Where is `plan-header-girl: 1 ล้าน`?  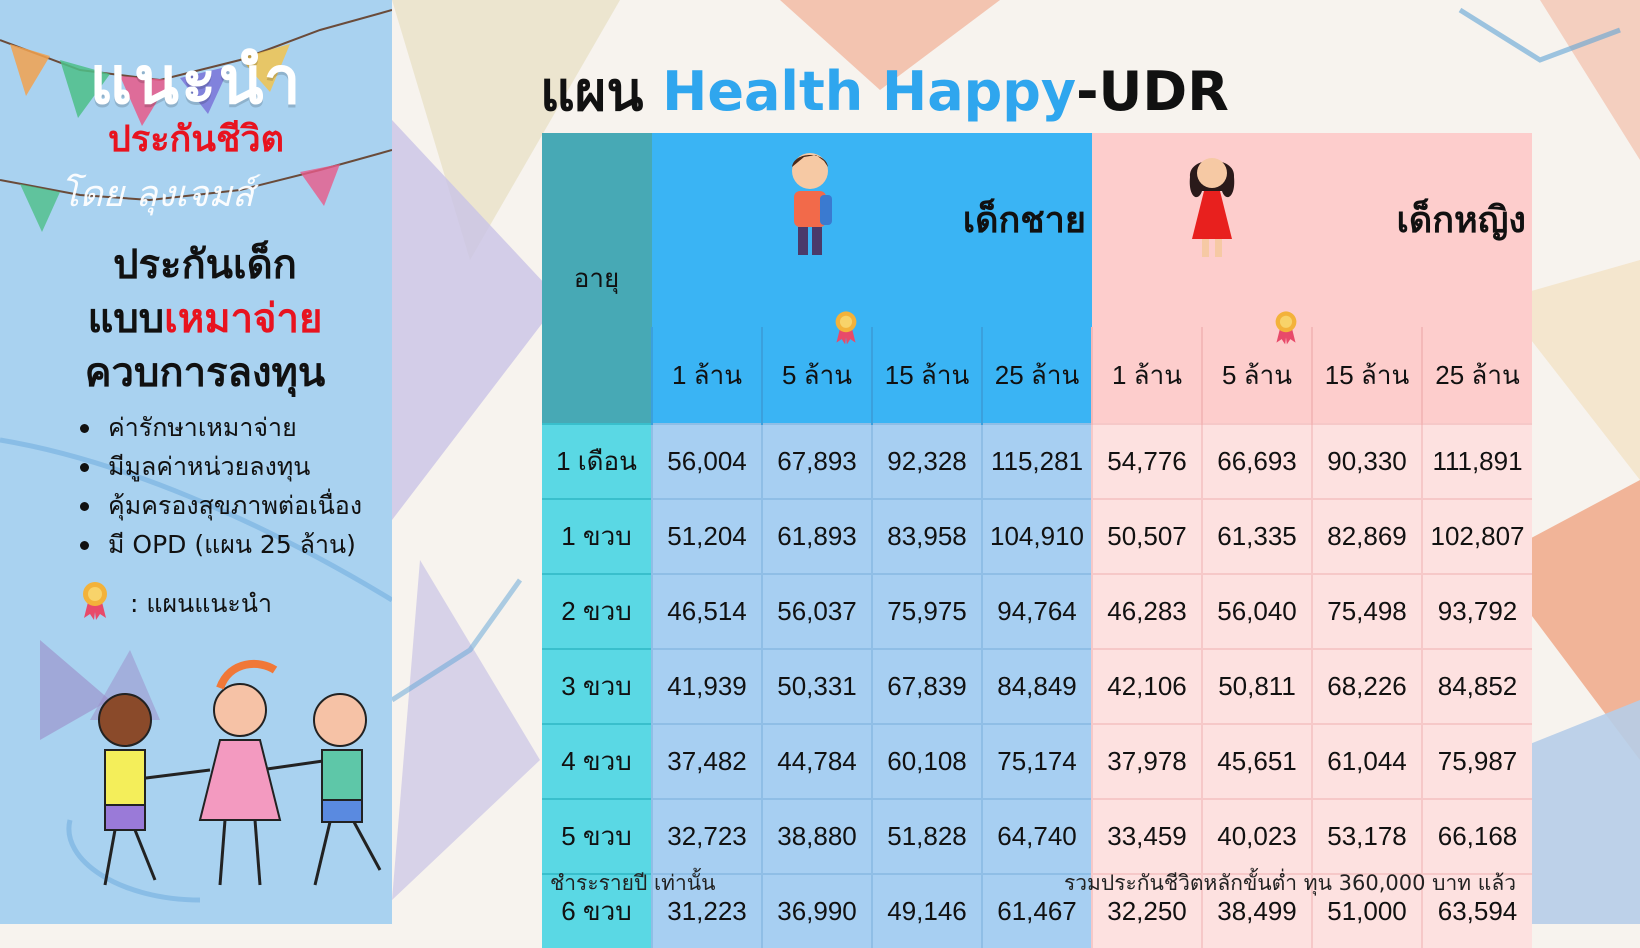 plan-header-girl: 1 ล้าน is located at coordinates (1146, 375).